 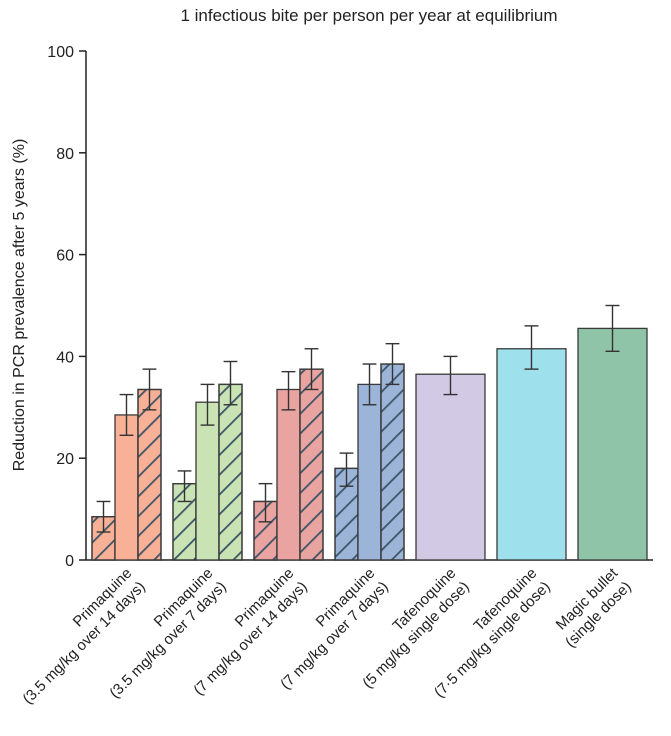 I want to click on y-tick-label: 40, so click(x=65, y=357).